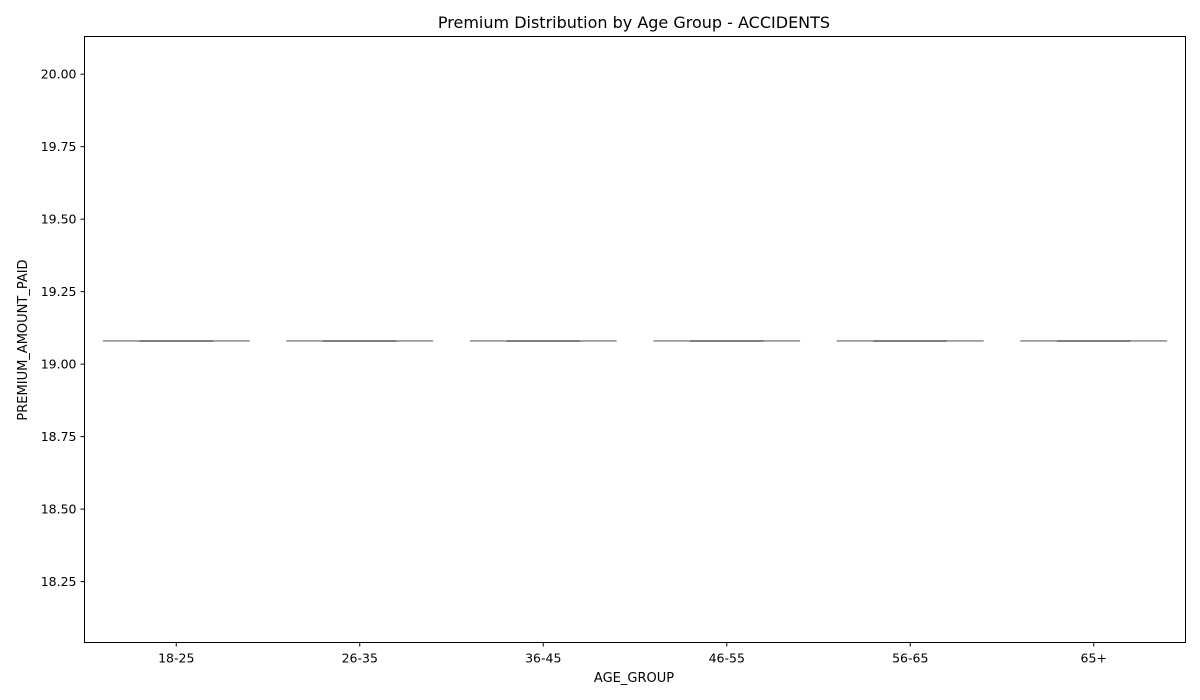  I want to click on y-tick-label: 19.50, so click(59, 219).